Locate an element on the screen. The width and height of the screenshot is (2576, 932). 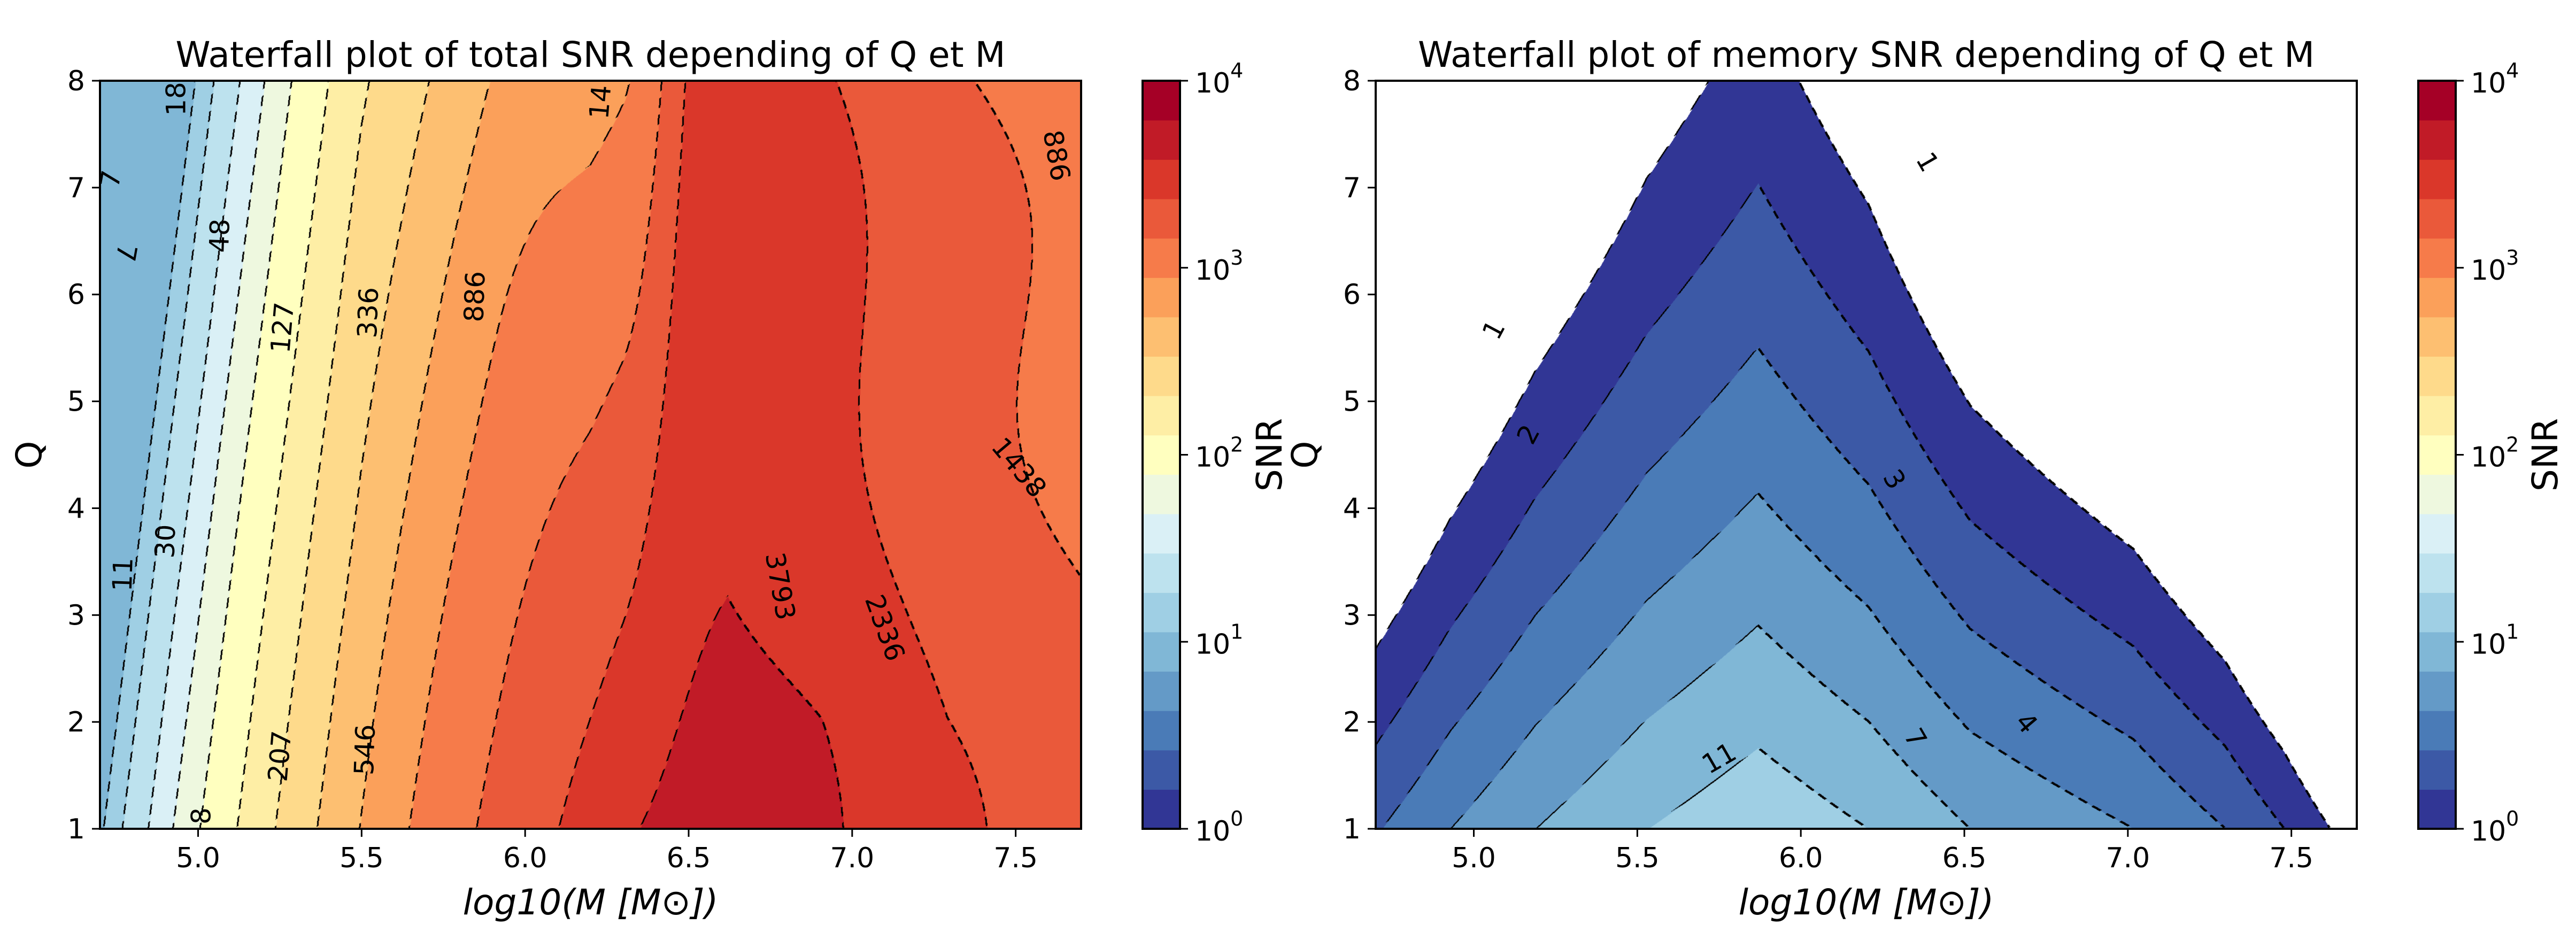
contour-label: 18 is located at coordinates (176, 99).